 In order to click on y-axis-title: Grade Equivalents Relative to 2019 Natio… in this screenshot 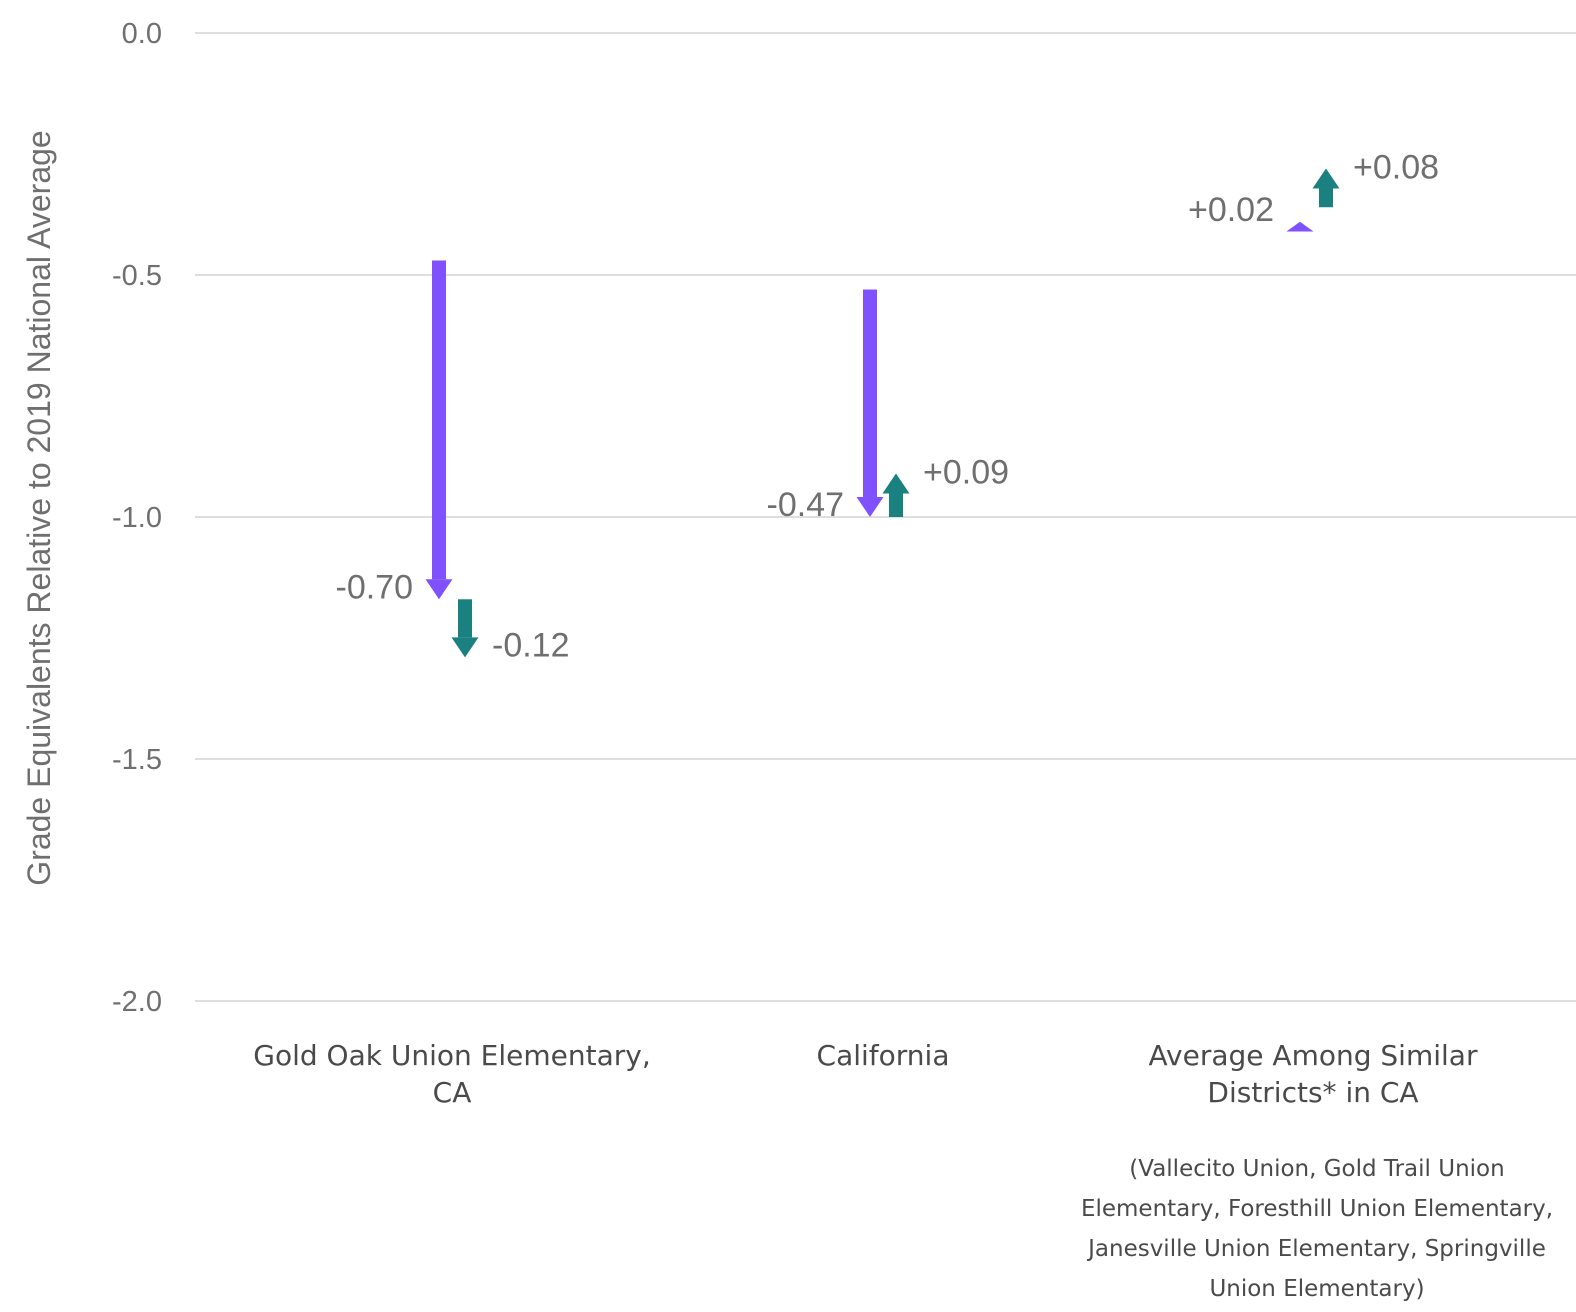, I will do `click(39, 507)`.